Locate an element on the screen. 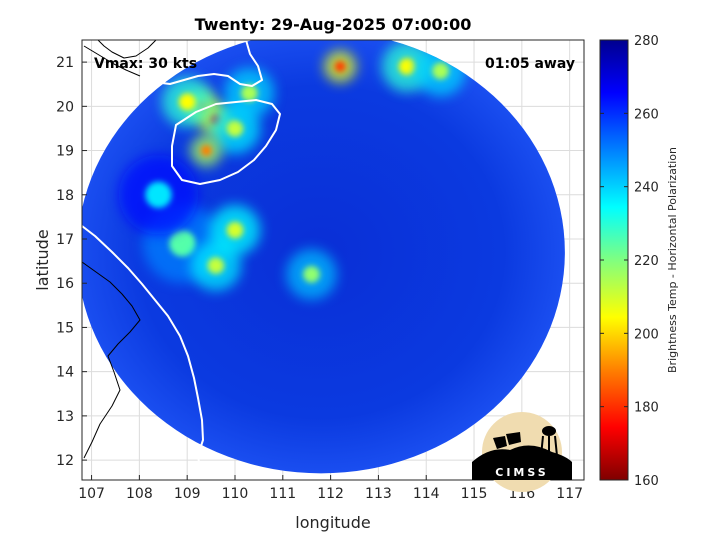 This screenshot has height=540, width=720. colorbar-tick-label: 280 is located at coordinates (646, 41).